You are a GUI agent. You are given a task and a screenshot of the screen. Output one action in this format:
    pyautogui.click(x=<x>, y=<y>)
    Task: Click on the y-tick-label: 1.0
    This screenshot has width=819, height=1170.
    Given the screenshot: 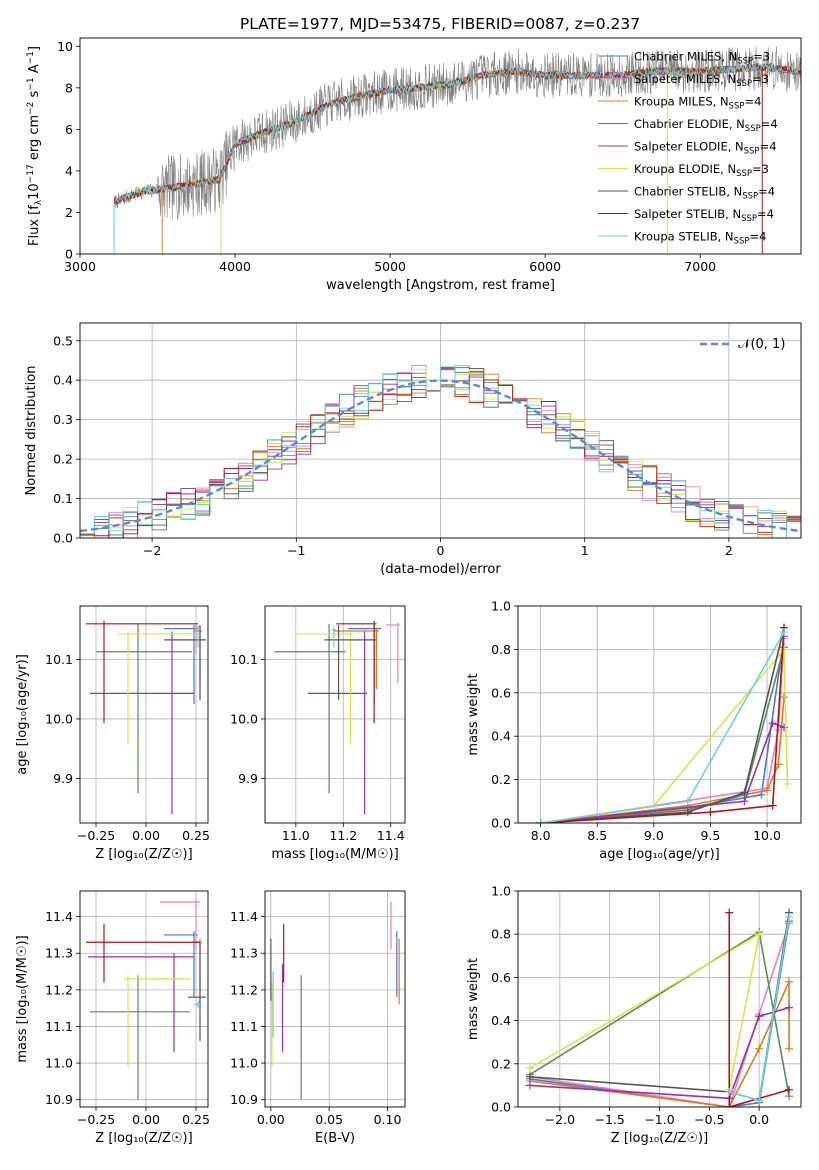 What is the action you would take?
    pyautogui.click(x=501, y=891)
    